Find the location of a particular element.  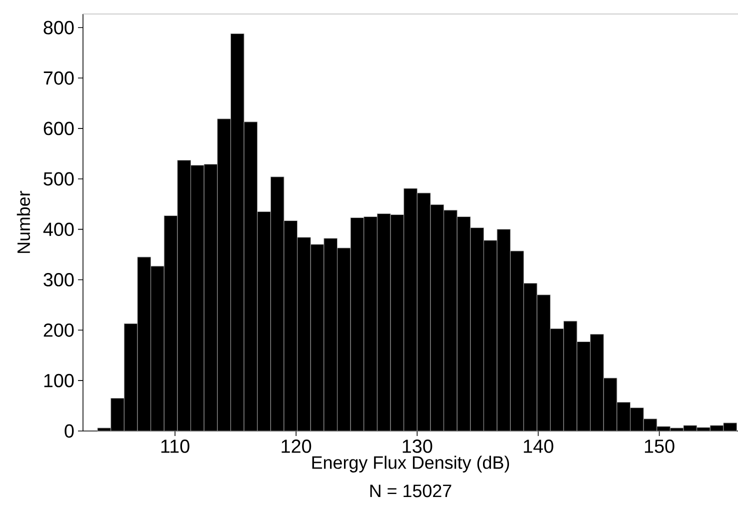

y-tick-label: 800 is located at coordinates (59, 27).